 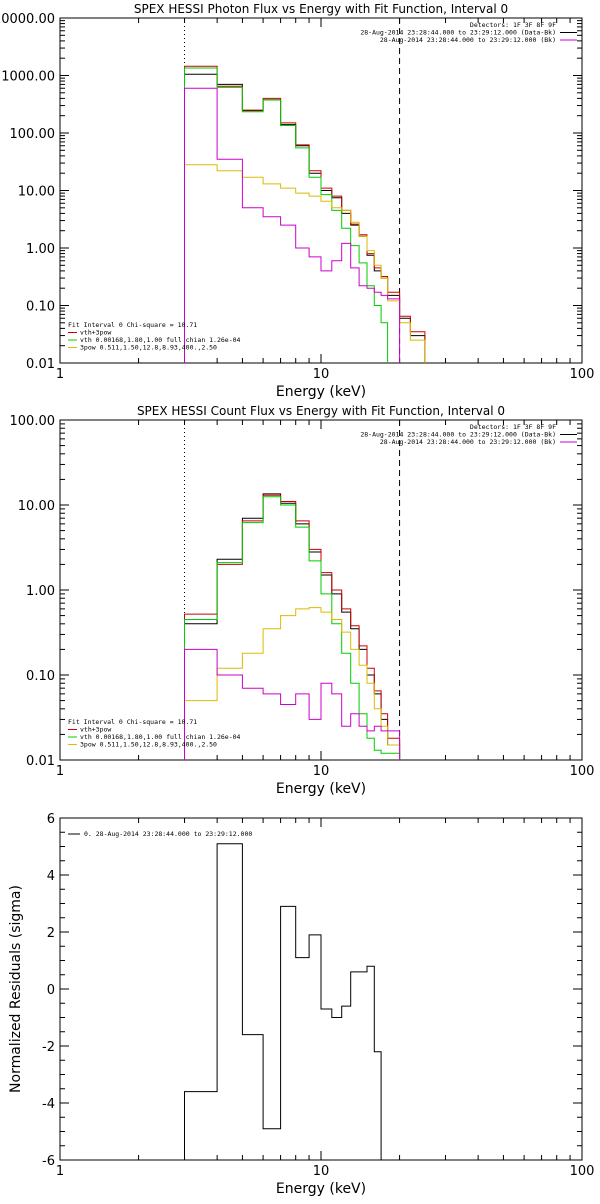 What do you see at coordinates (40, 591) in the screenshot?
I see `count-flux-y-tick-label: 1.00` at bounding box center [40, 591].